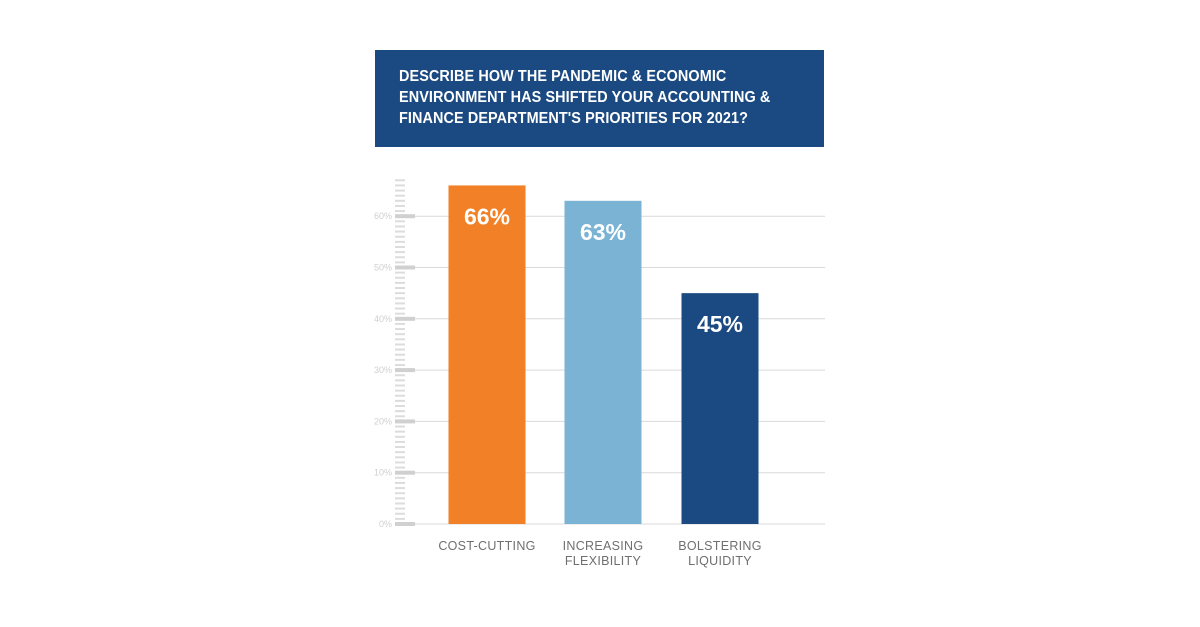 Image resolution: width=1200 pixels, height=627 pixels. Describe the element at coordinates (383, 473) in the screenshot. I see `y-tick-label-10: 10%` at that location.